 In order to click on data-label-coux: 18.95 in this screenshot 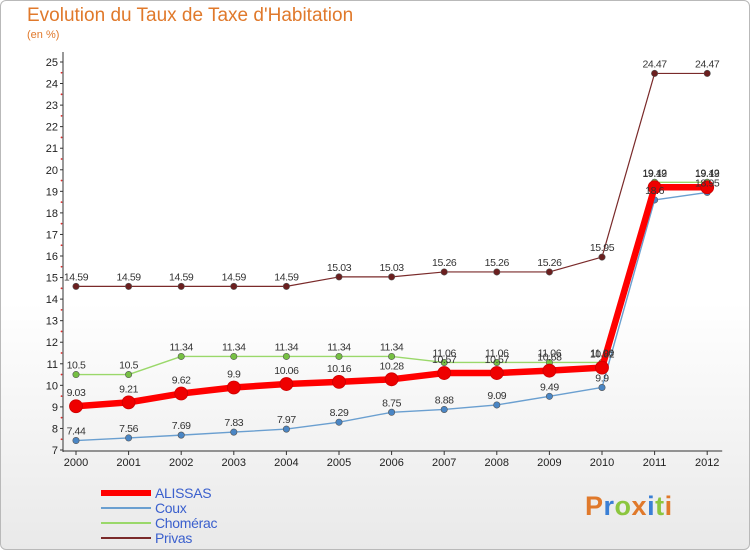, I will do `click(707, 183)`.